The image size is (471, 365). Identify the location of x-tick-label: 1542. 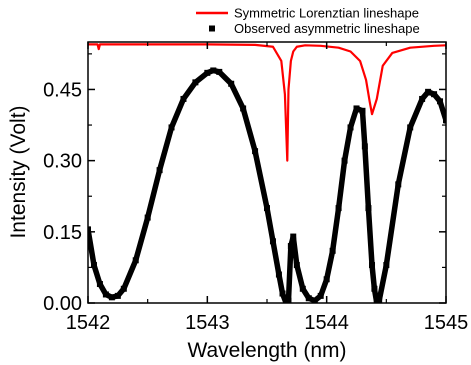
(88, 323).